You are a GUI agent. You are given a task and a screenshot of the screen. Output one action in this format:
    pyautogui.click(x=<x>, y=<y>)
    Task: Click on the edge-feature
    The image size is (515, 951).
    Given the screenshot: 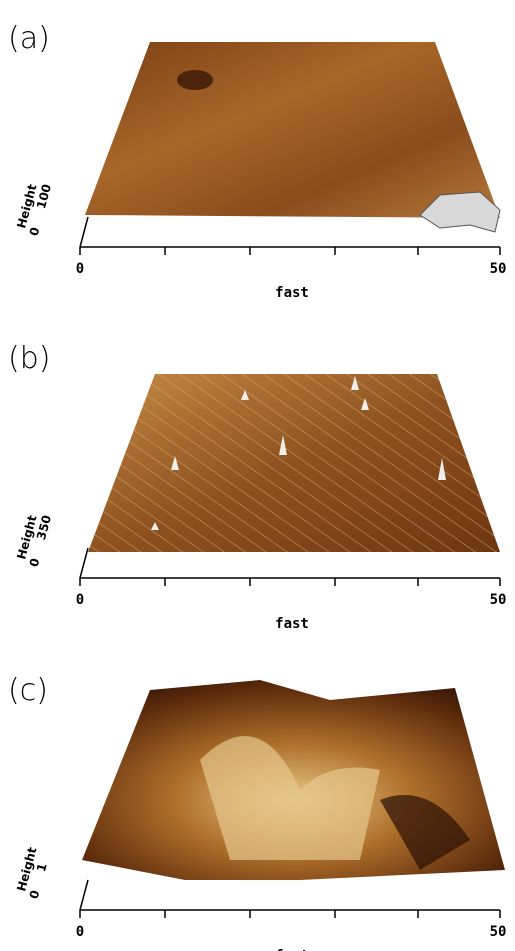 What is the action you would take?
    pyautogui.click(x=460, y=212)
    